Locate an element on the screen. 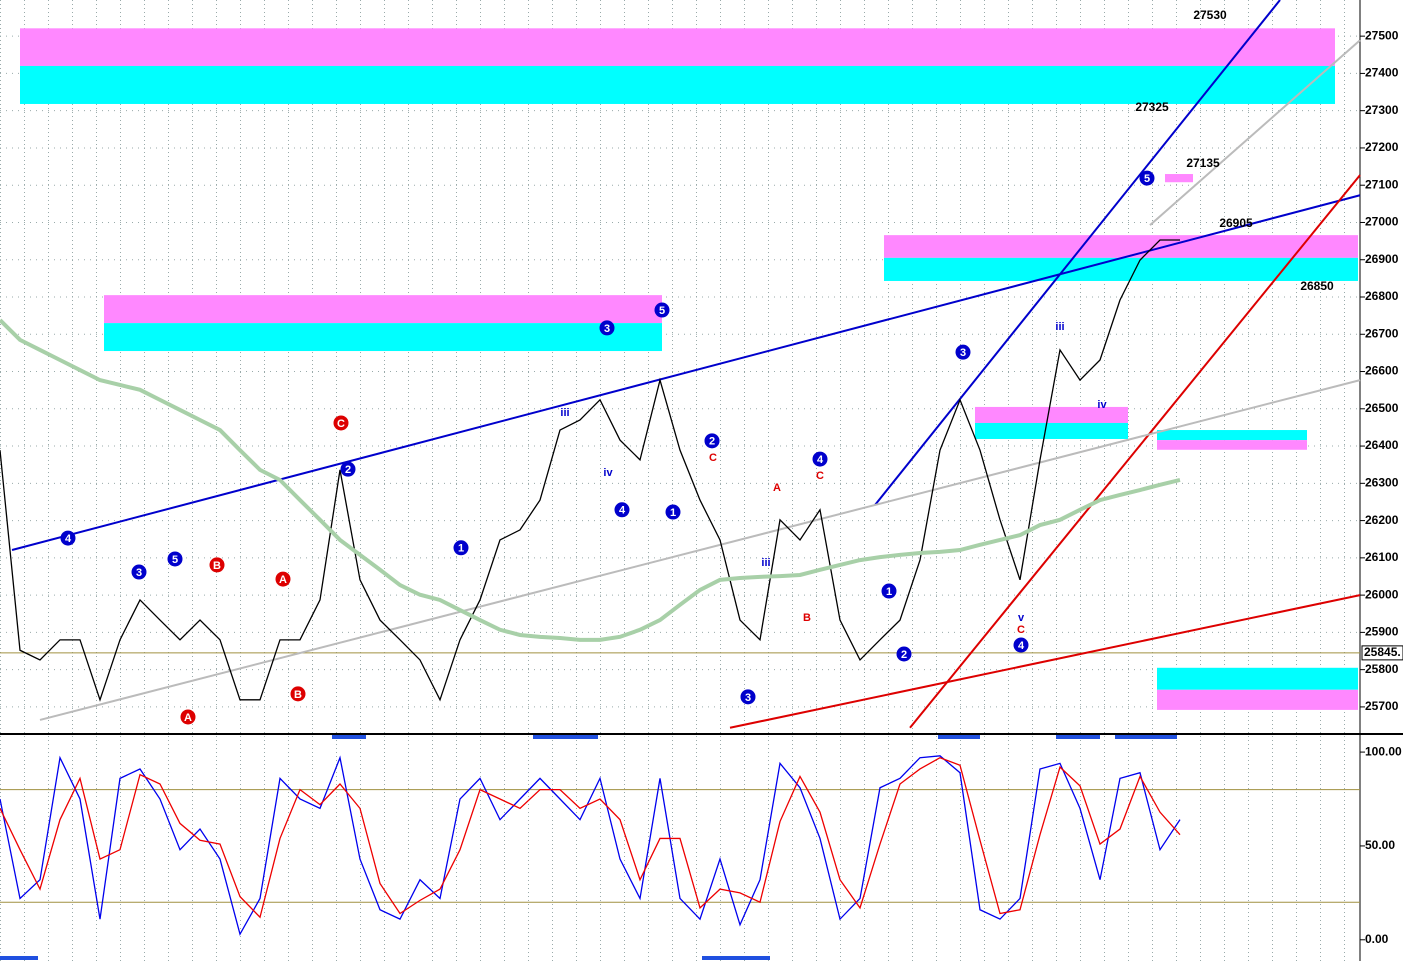 This screenshot has width=1403, height=961. y-tick-label: 25700 is located at coordinates (1382, 706).